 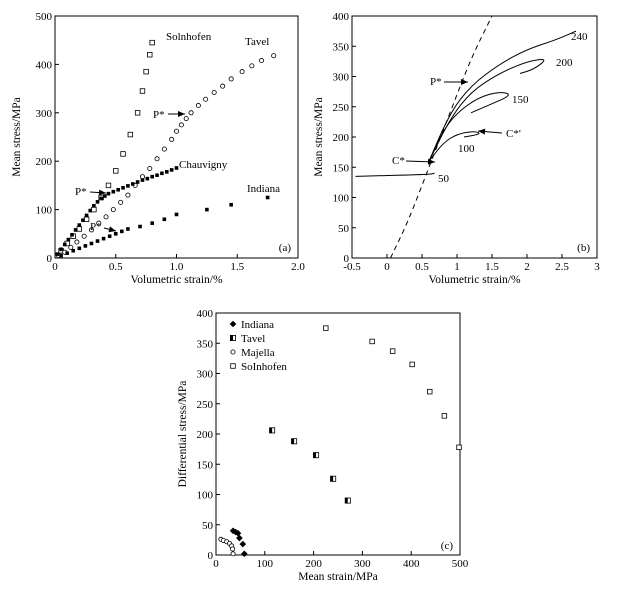 What do you see at coordinates (513, 134) in the screenshot?
I see `c-star-prime-label: C*'` at bounding box center [513, 134].